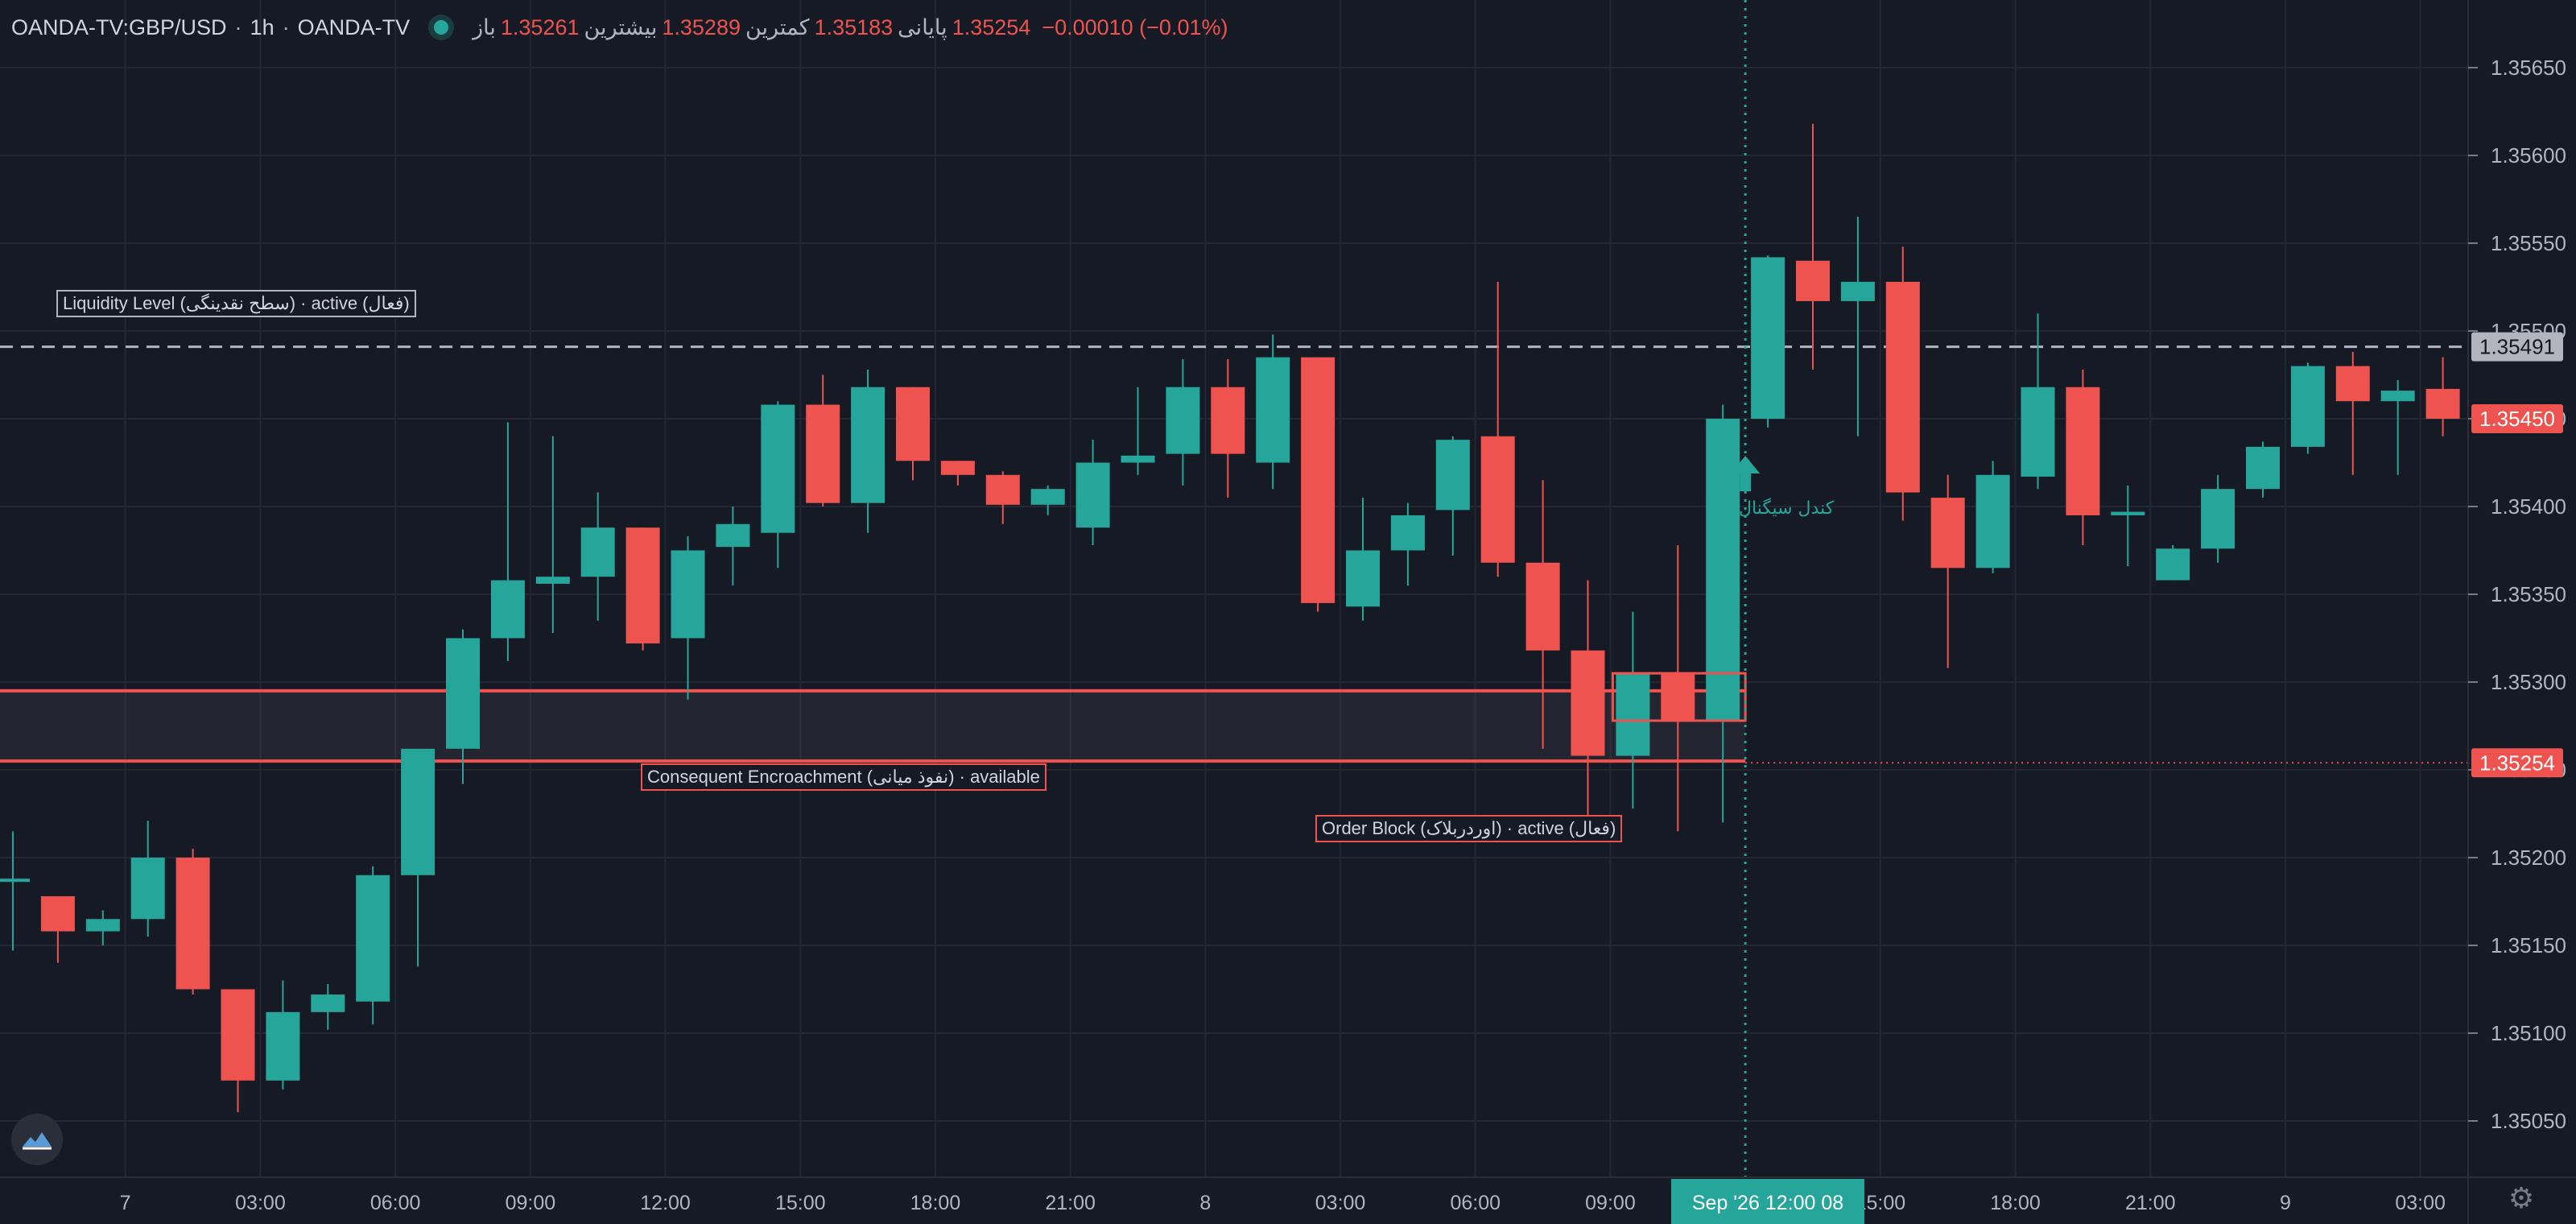 Image resolution: width=2576 pixels, height=1224 pixels. I want to click on market-status-icon, so click(442, 27).